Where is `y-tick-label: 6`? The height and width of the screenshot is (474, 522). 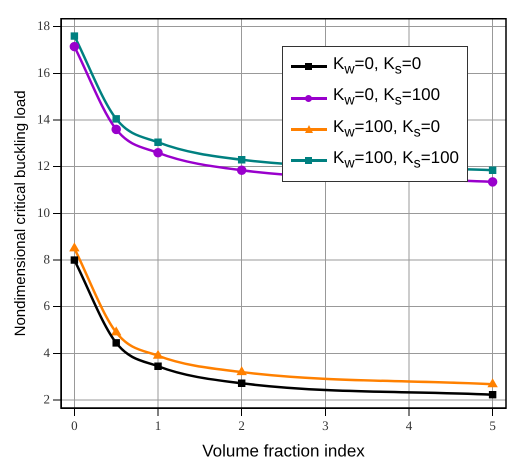 y-tick-label: 6 is located at coordinates (47, 306).